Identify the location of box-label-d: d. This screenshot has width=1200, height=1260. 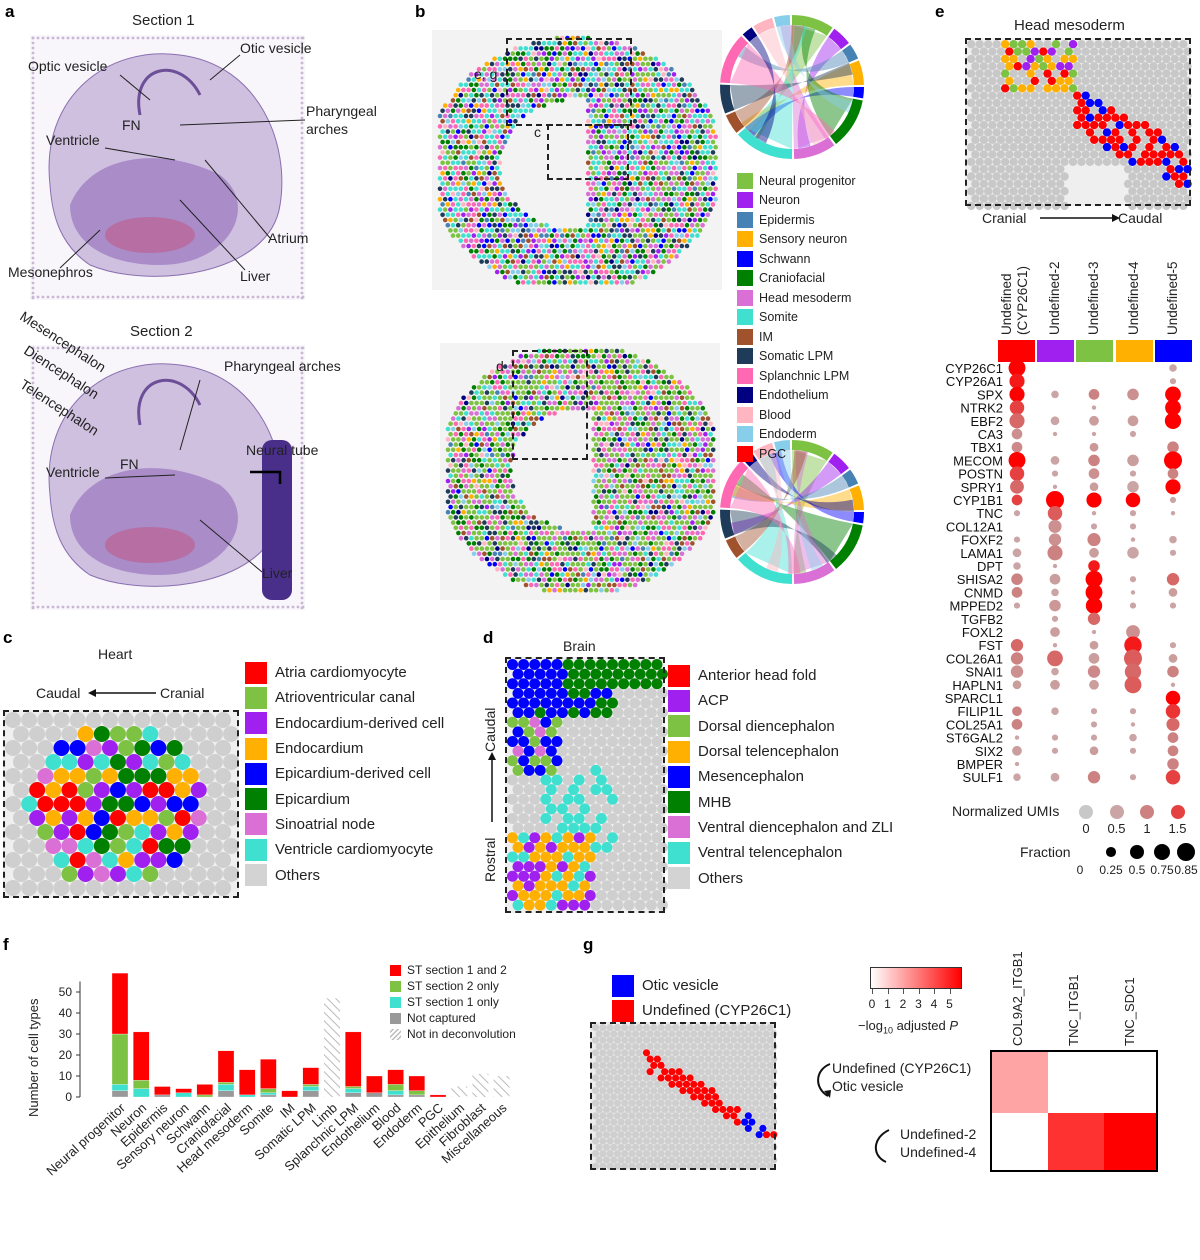
(500, 366).